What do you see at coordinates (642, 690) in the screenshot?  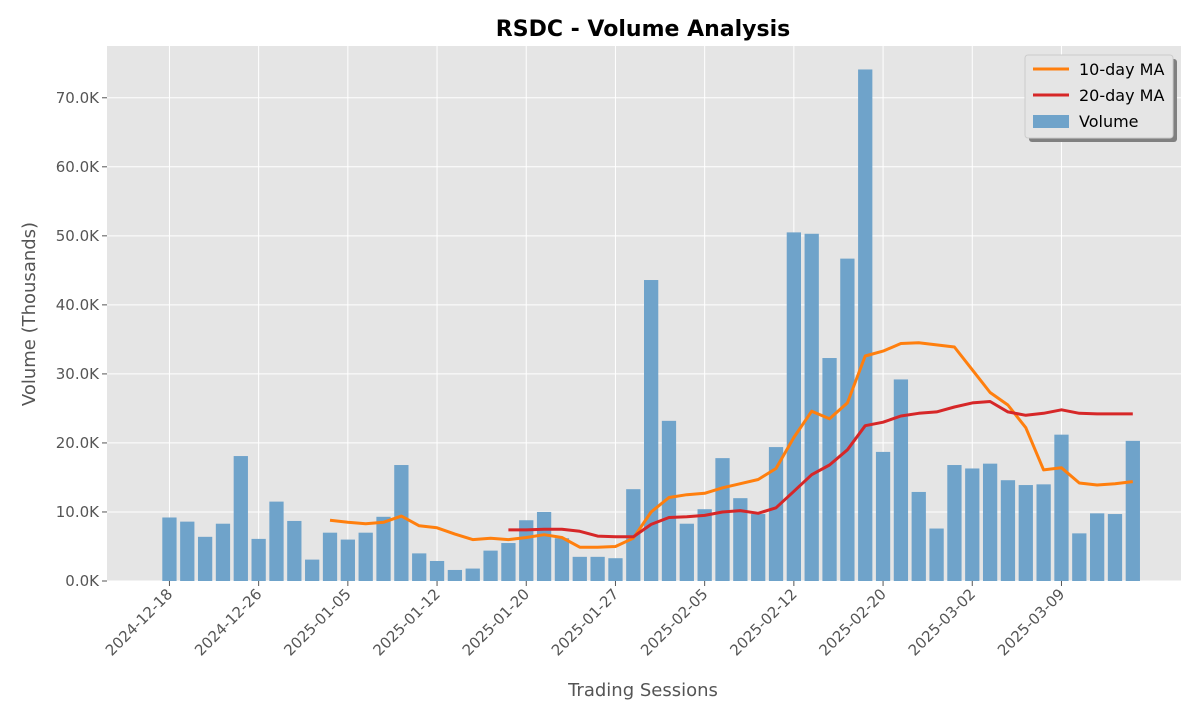 I see `x-axis-label: Trading Sessions` at bounding box center [642, 690].